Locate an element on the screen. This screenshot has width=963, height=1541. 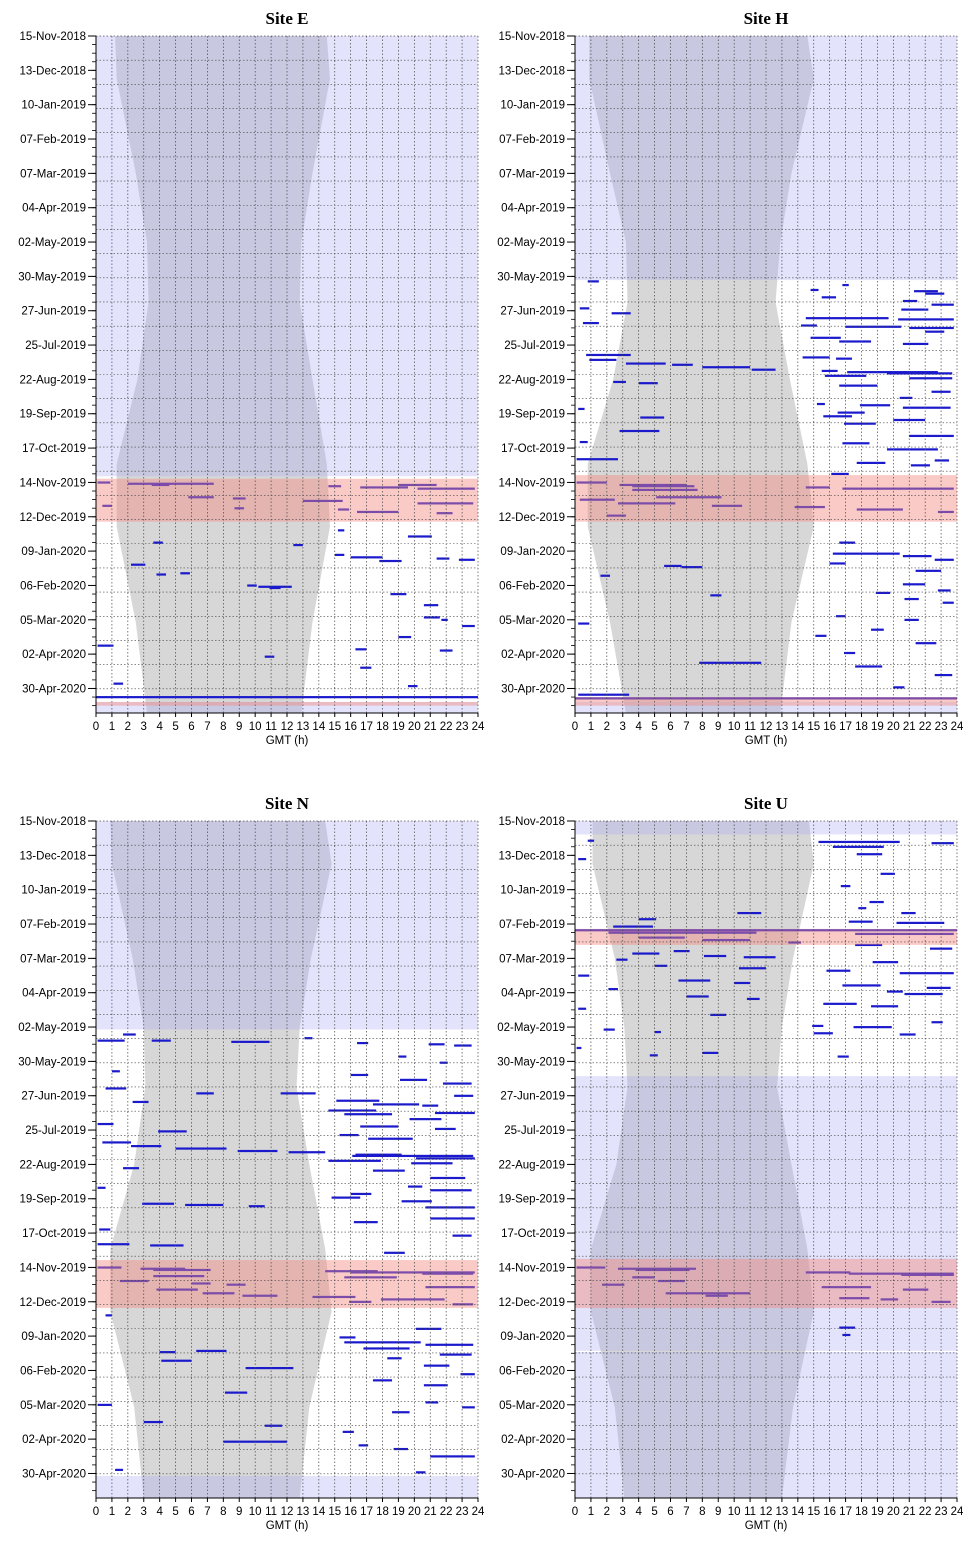
y-tick-label: 09-Jan-2020 is located at coordinates (532, 1337).